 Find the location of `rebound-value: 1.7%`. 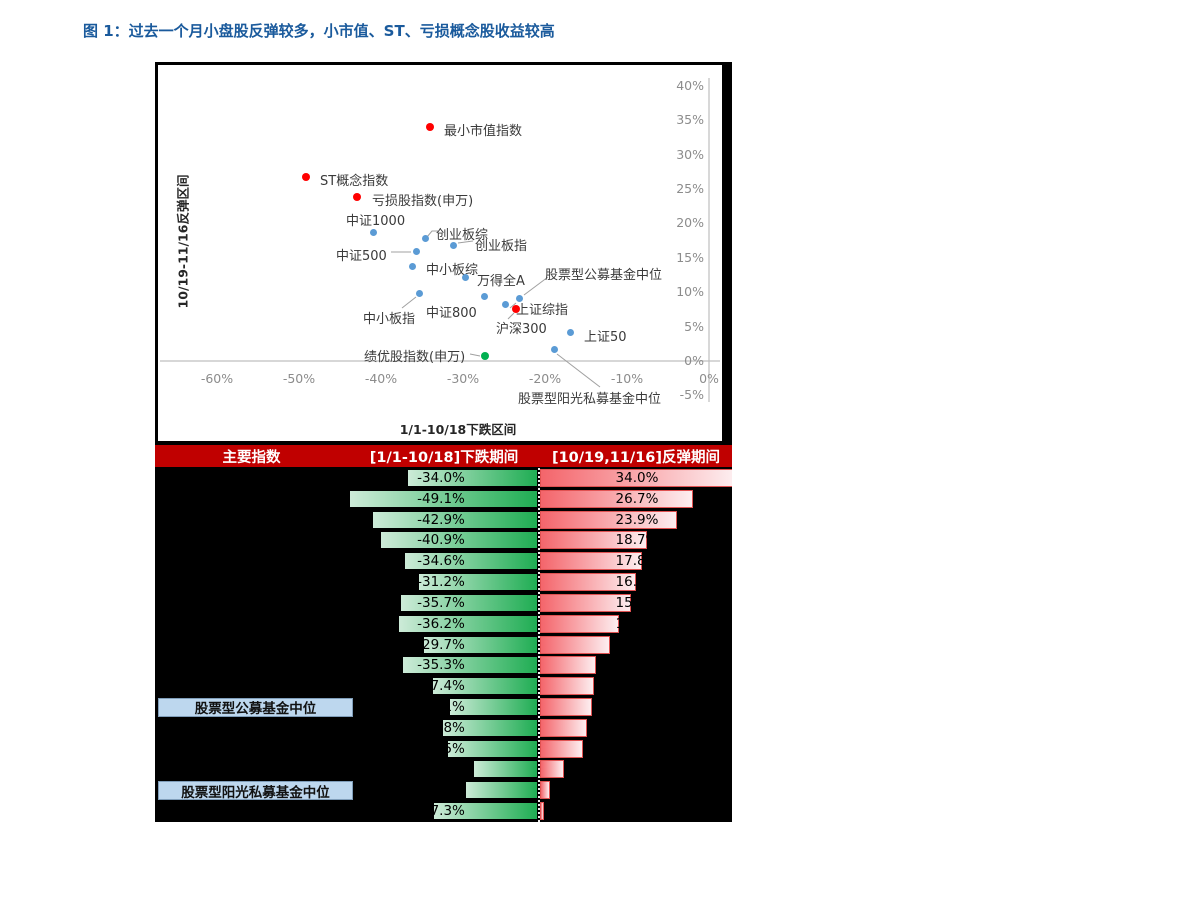

rebound-value: 1.7% is located at coordinates (637, 790).